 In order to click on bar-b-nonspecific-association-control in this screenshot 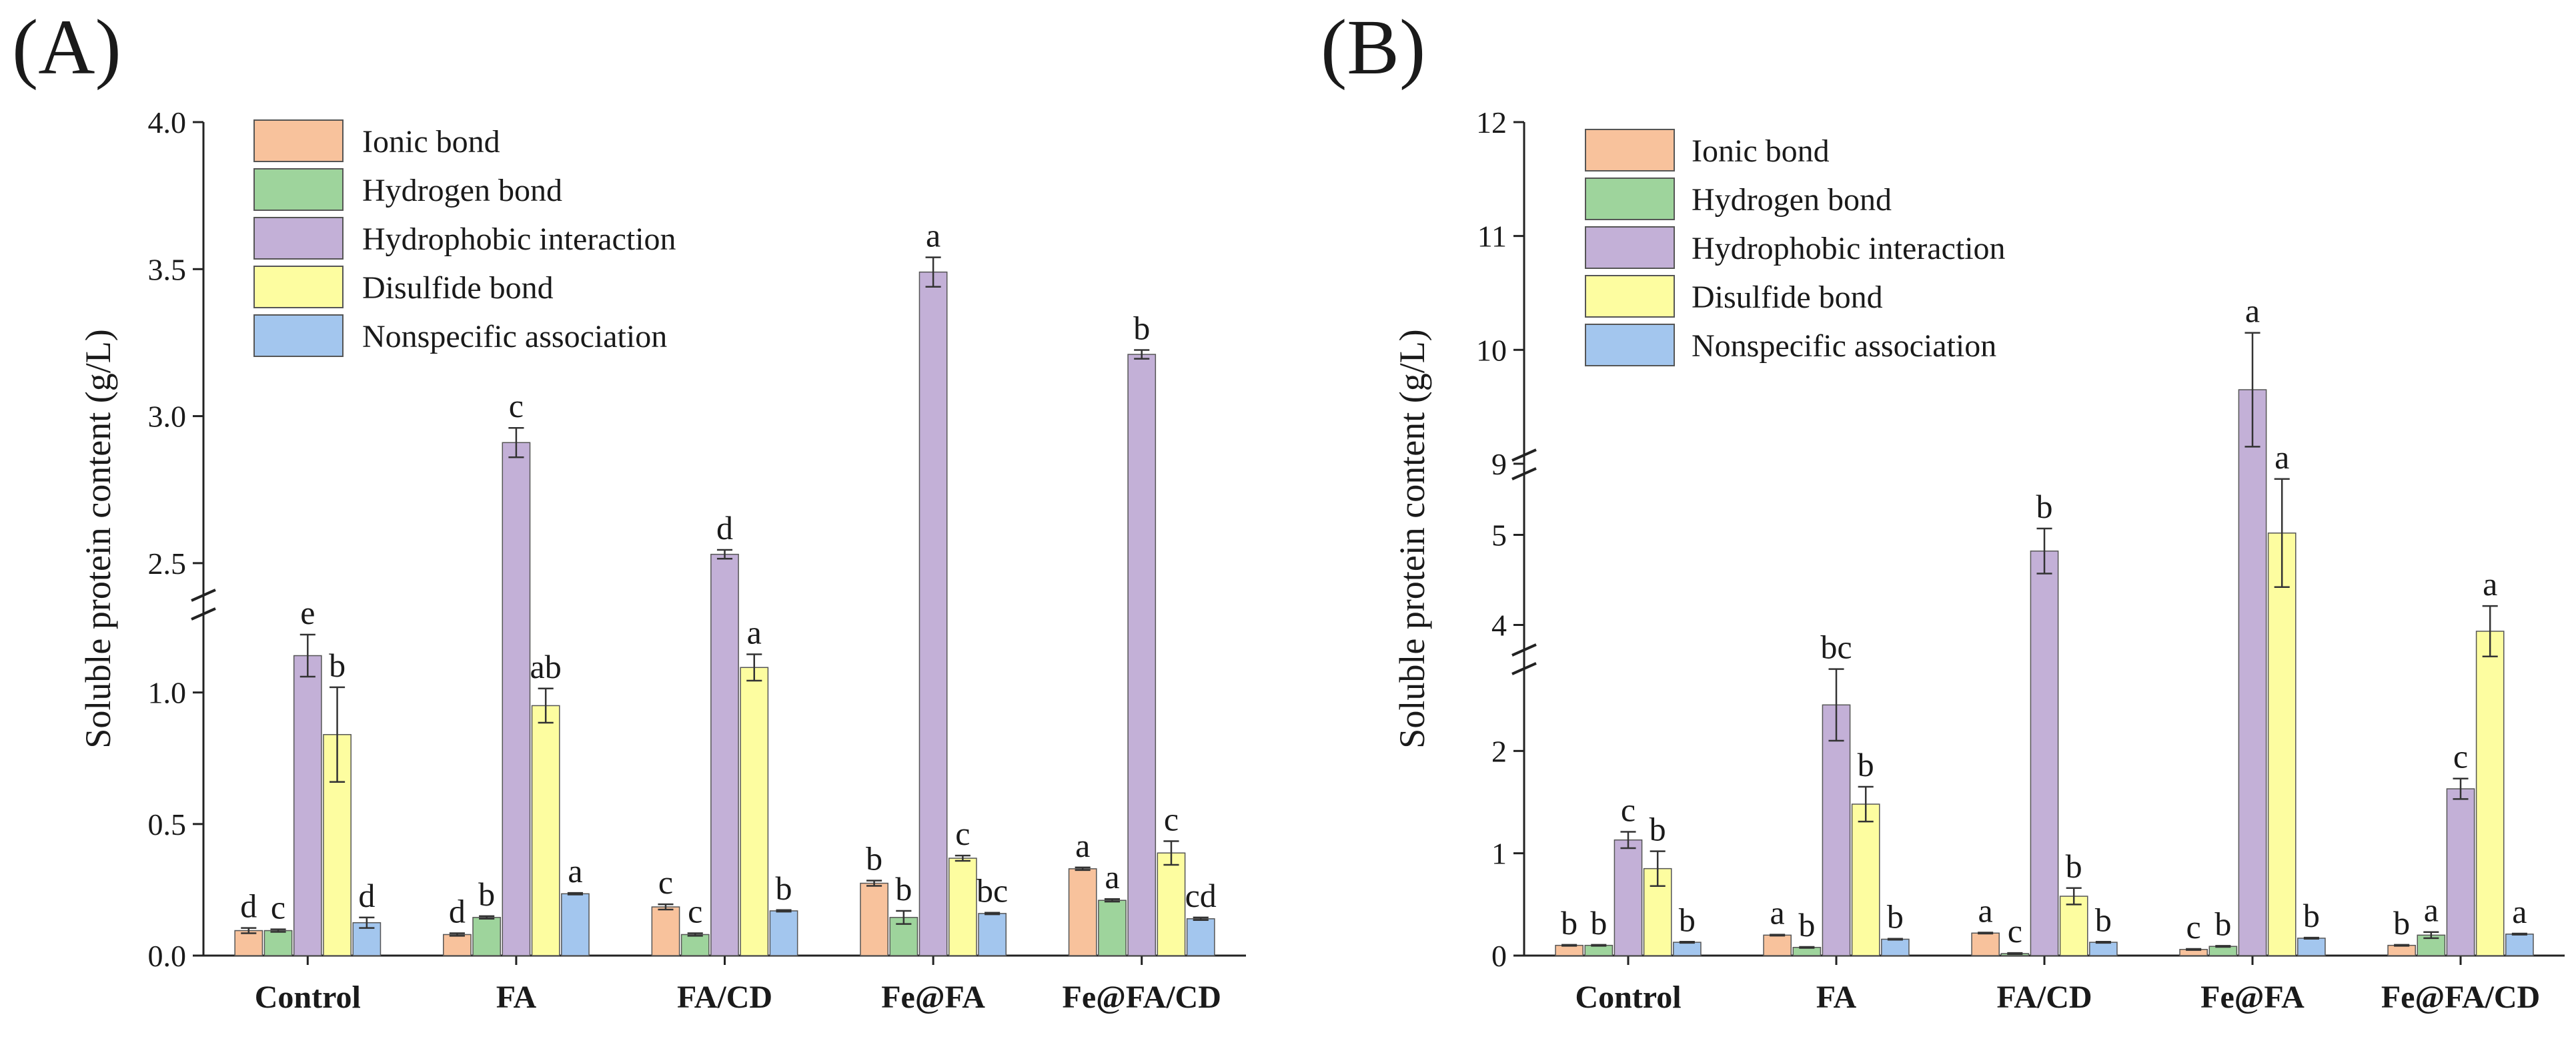, I will do `click(1688, 949)`.